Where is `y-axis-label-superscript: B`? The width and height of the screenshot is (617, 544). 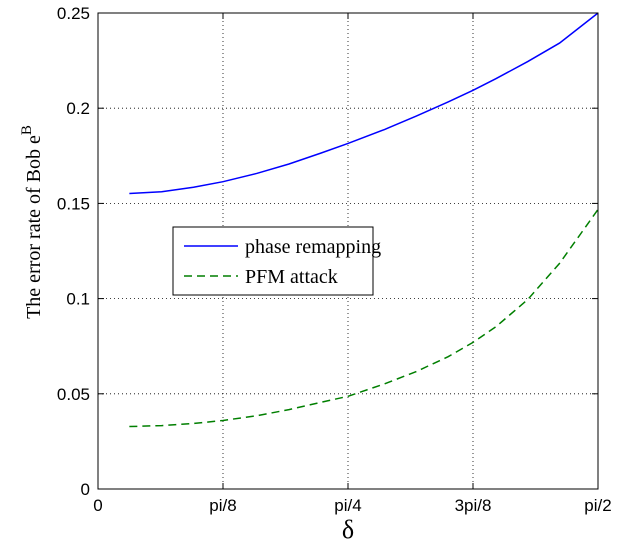
y-axis-label-superscript: B is located at coordinates (27, 130).